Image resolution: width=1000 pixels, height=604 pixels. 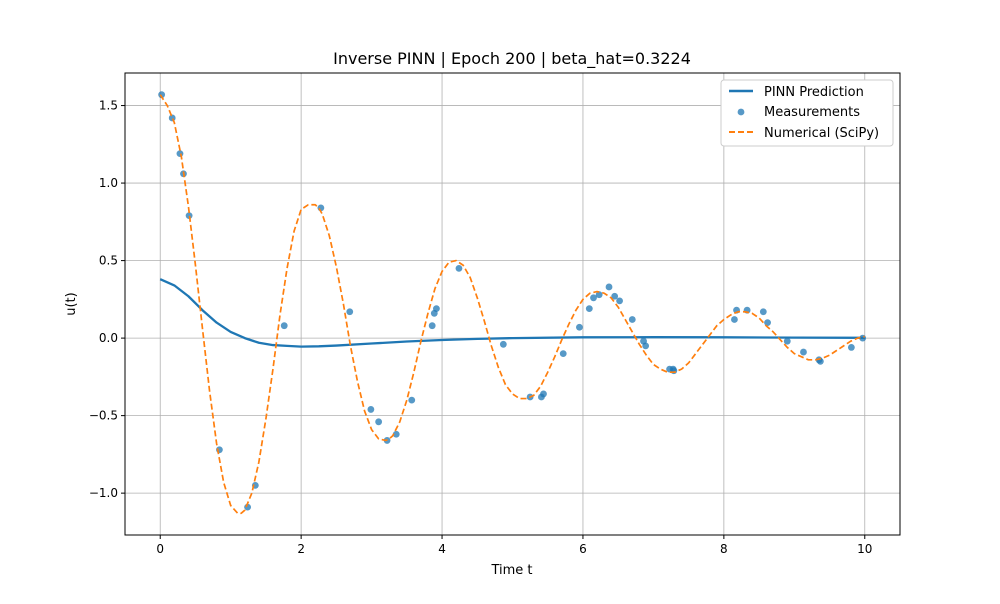 What do you see at coordinates (821, 133) in the screenshot?
I see `legend-label-numerical: Numerical (SciPy)` at bounding box center [821, 133].